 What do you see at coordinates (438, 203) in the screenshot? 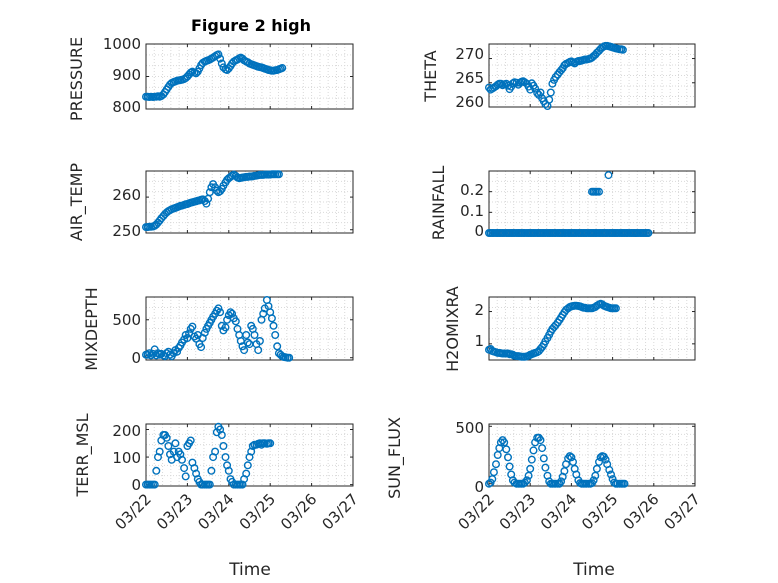
I see `ylabel-4: RAINFALL` at bounding box center [438, 203].